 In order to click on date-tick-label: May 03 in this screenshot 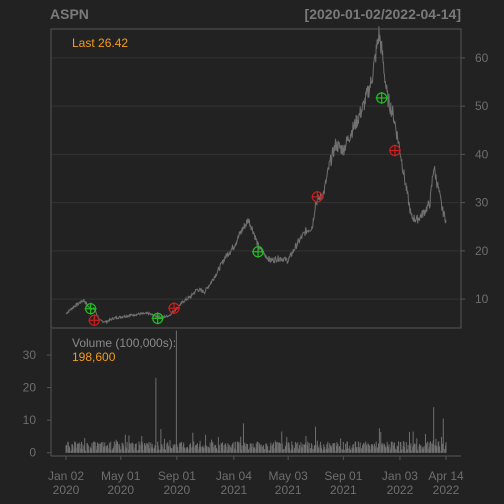, I will do `click(288, 476)`.